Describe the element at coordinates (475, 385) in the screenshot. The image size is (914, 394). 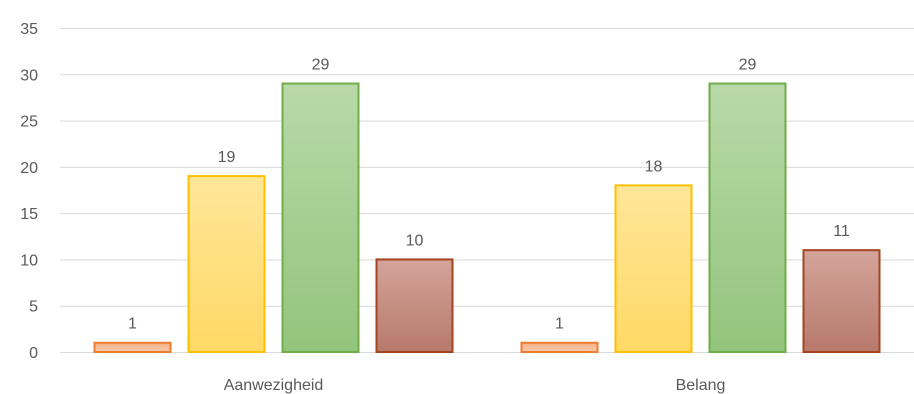
I see `x-axis-category-labels: Aanwezigheid Belang` at that location.